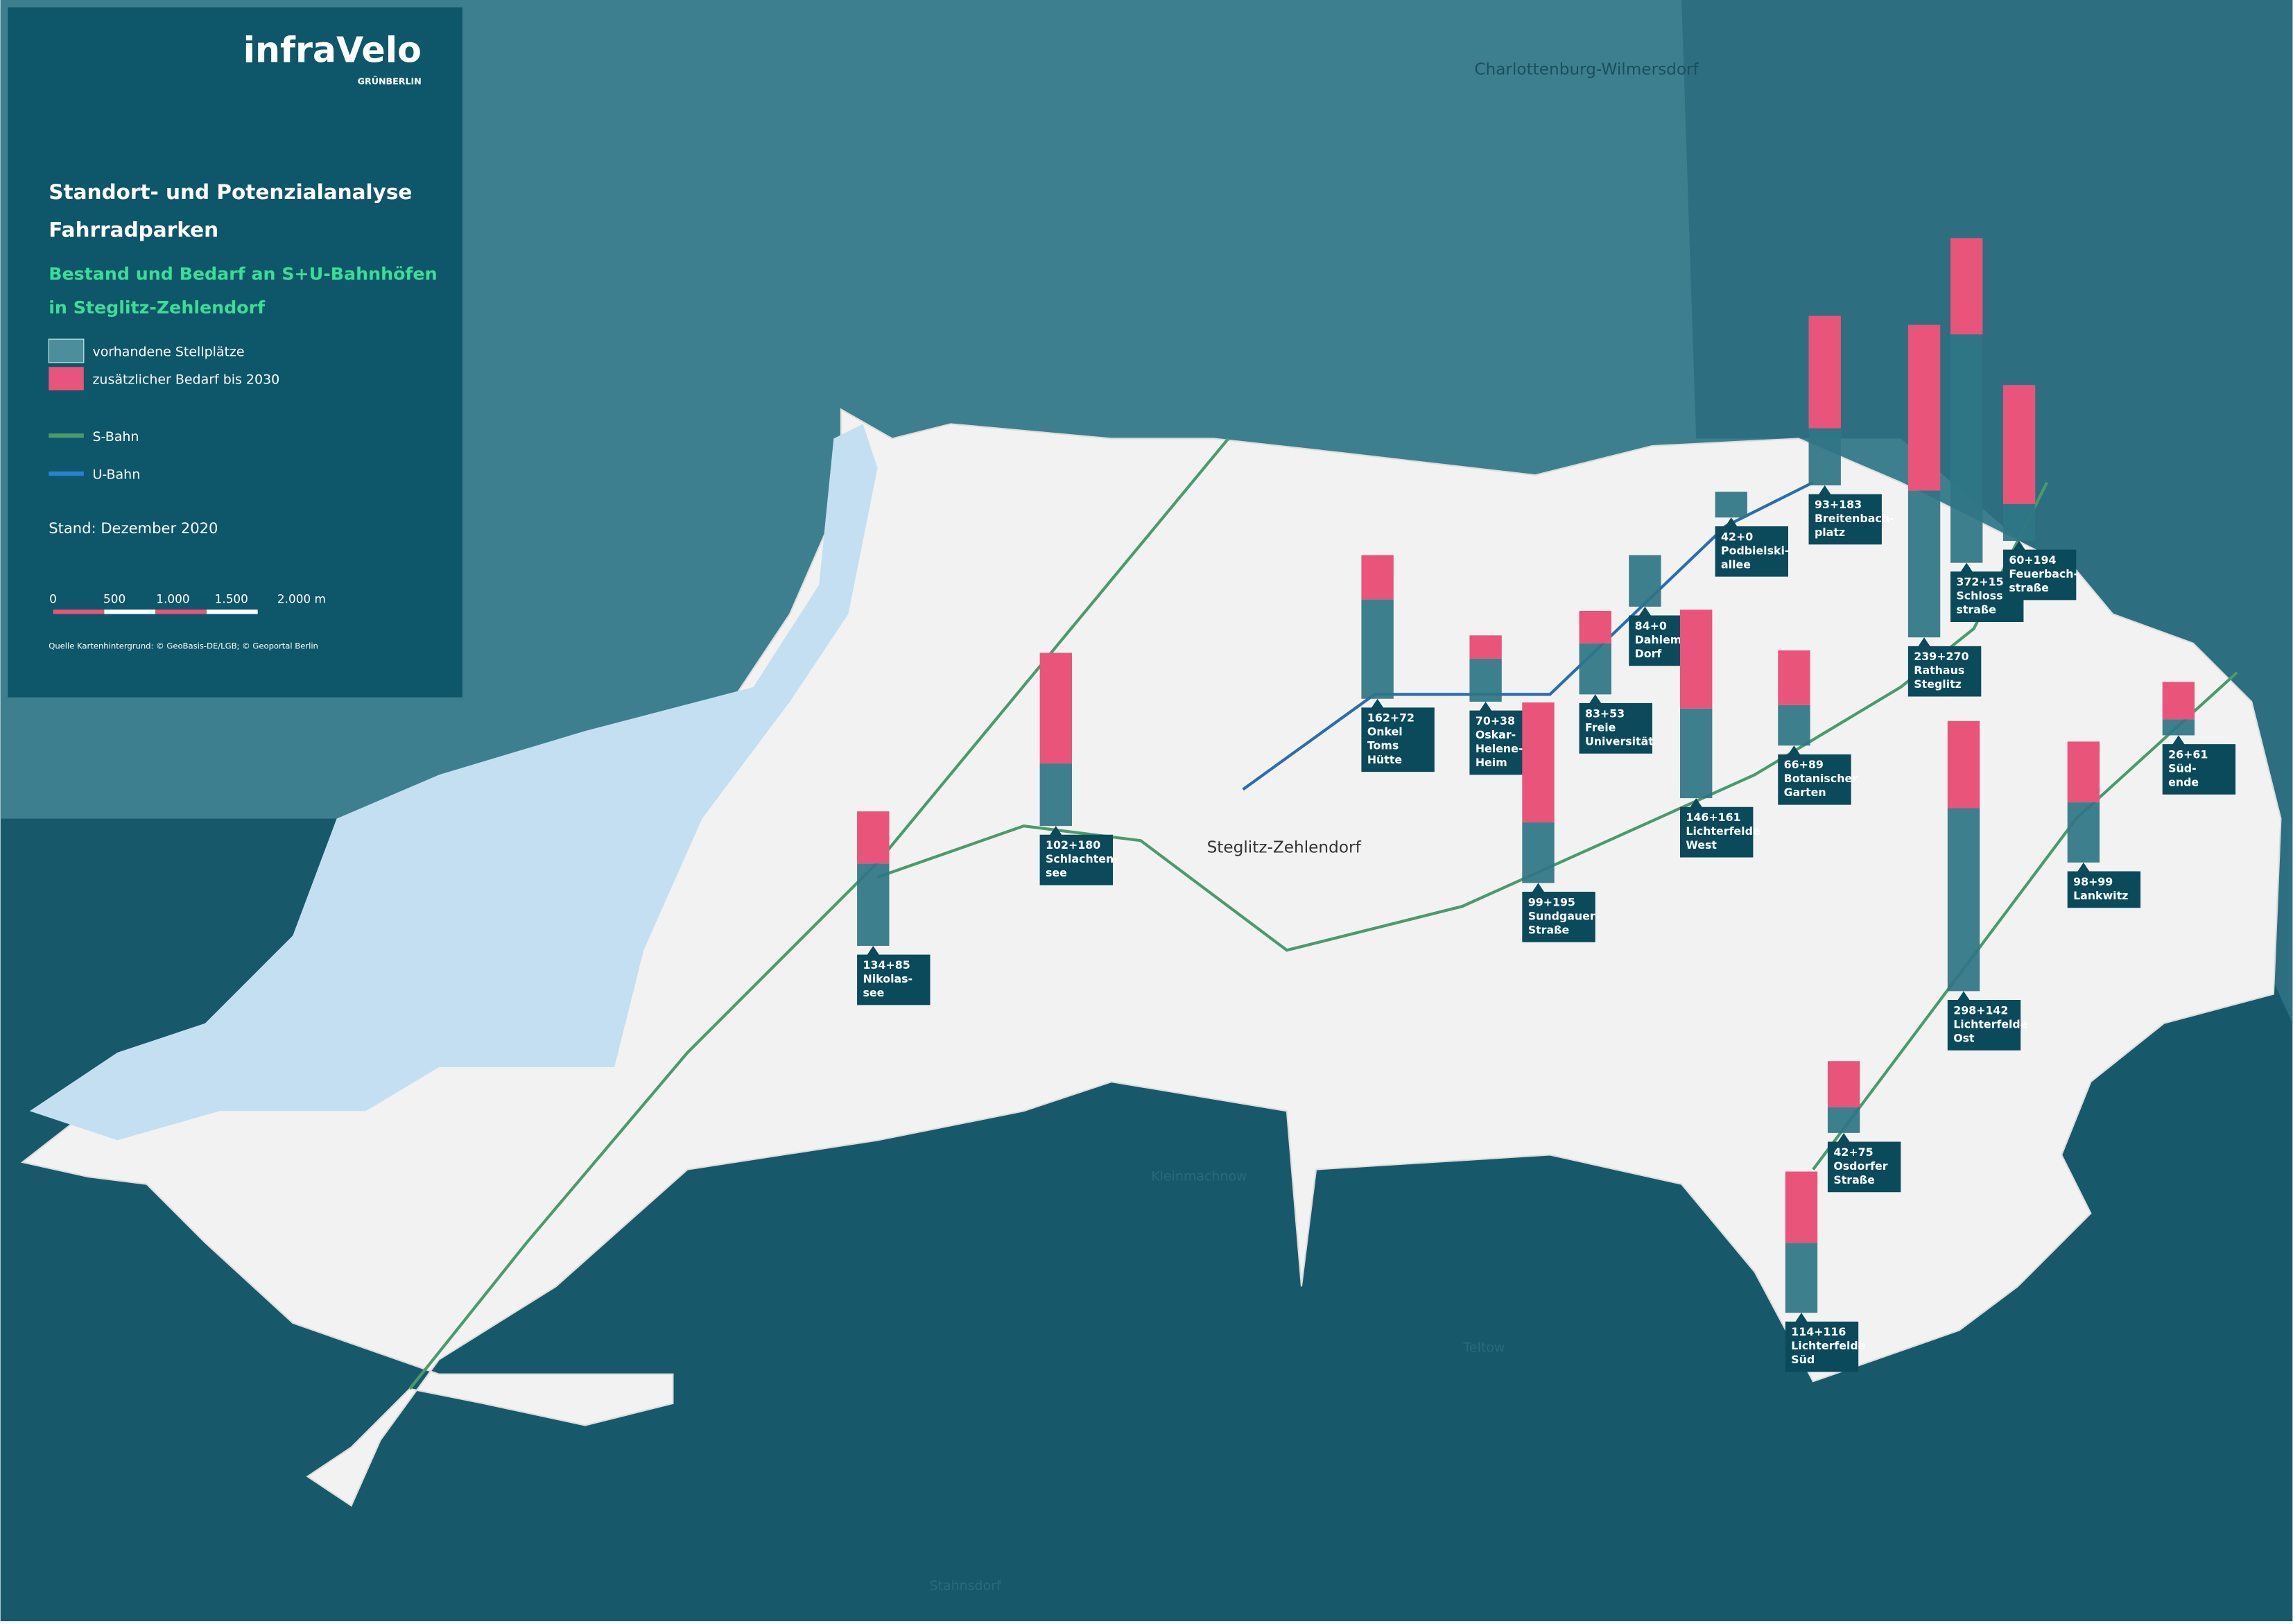  Describe the element at coordinates (1082, 859) in the screenshot. I see `station-name: Schlachten-` at that location.